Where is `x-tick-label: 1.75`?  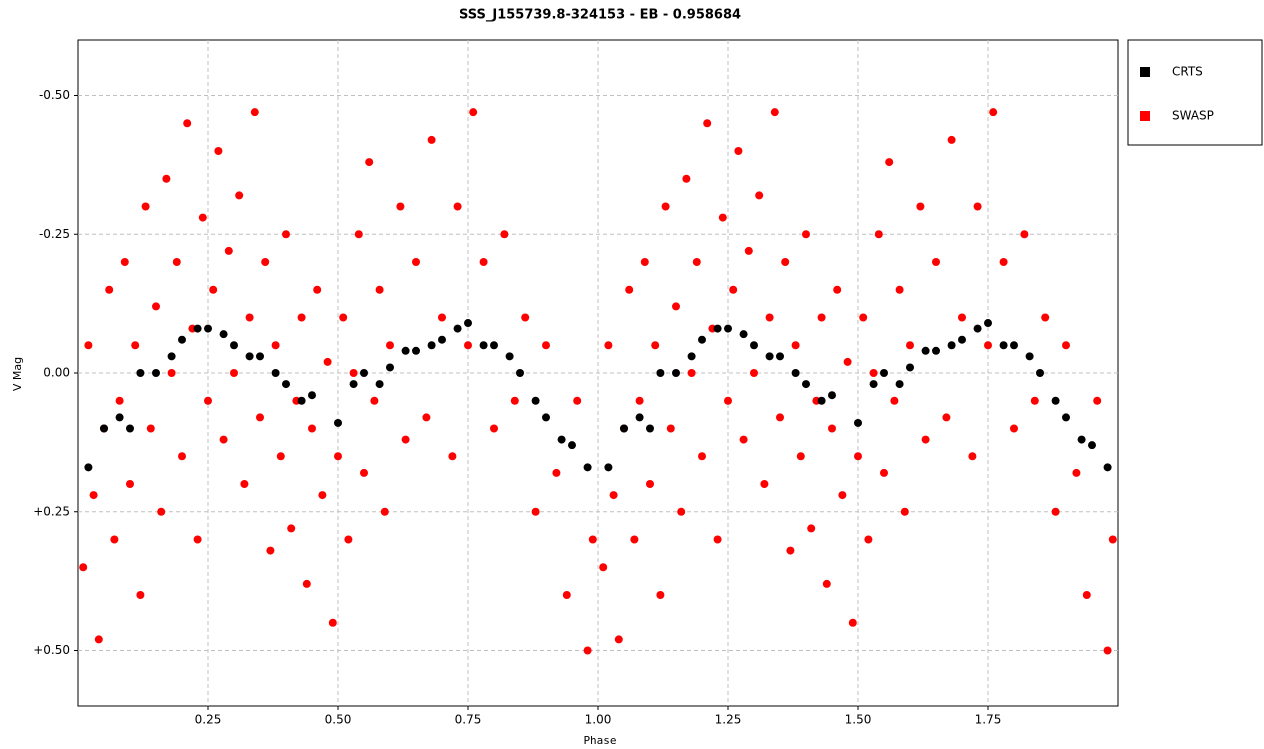 x-tick-label: 1.75 is located at coordinates (988, 720).